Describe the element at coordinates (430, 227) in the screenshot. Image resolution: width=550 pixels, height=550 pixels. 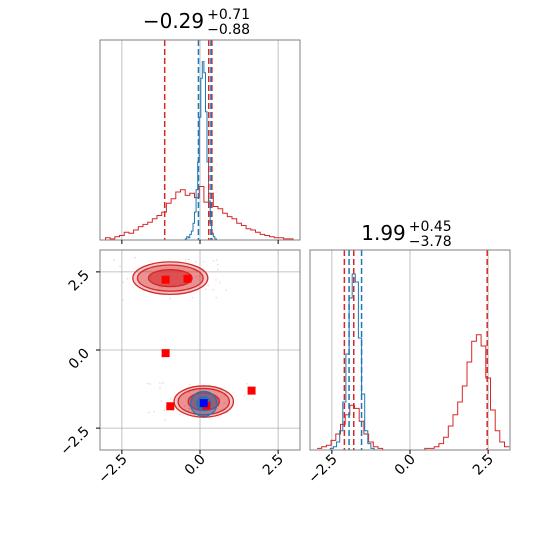
I see `y-title-upper-error: +0.45` at that location.